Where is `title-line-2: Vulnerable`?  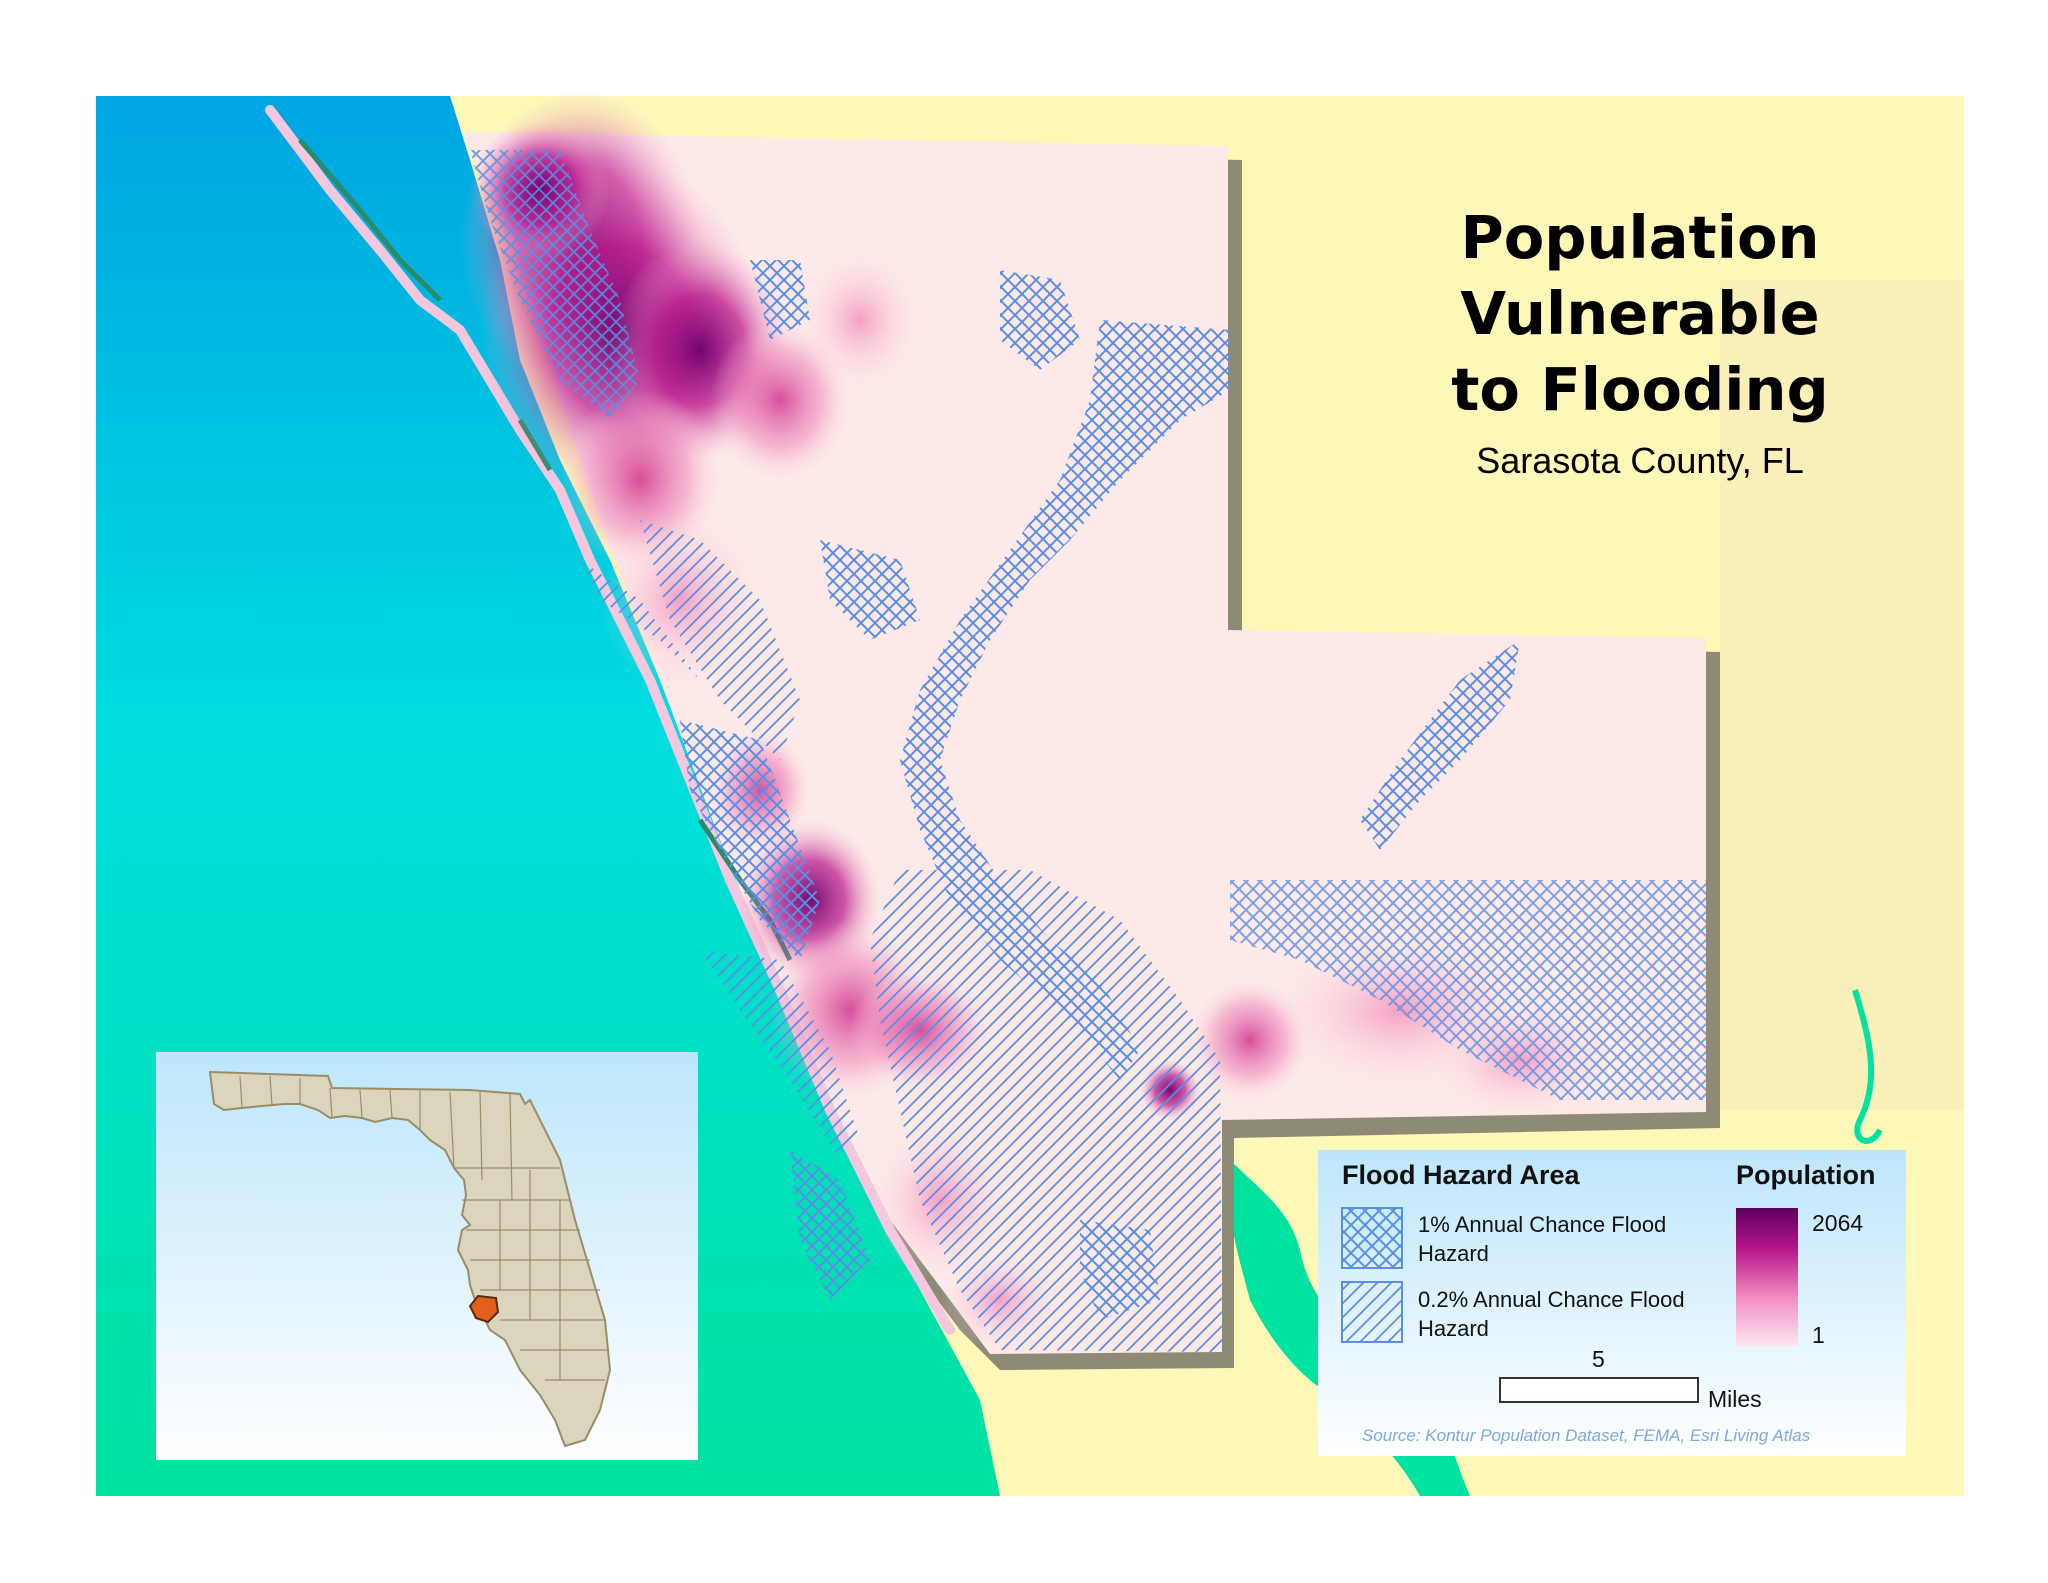 title-line-2: Vulnerable is located at coordinates (1640, 313).